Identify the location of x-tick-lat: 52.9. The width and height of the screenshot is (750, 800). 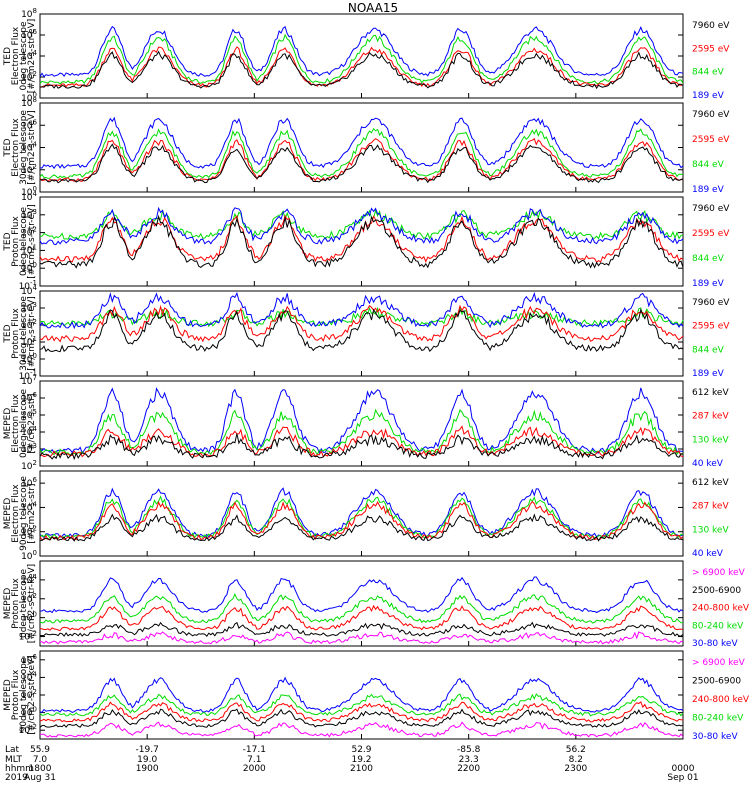
(361, 750).